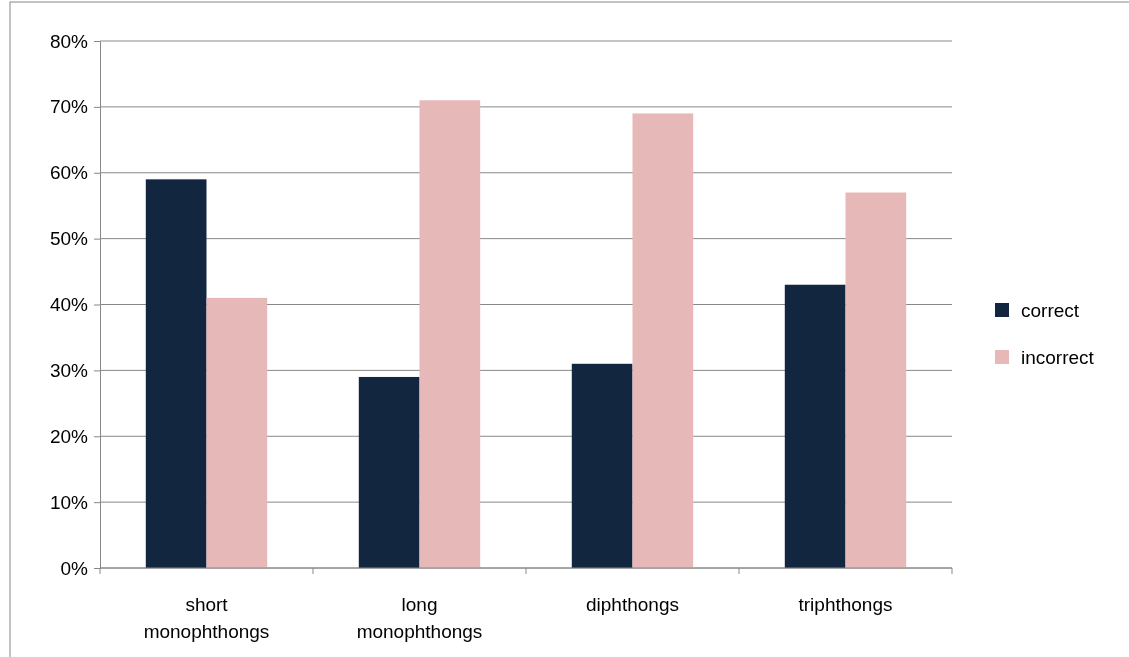  Describe the element at coordinates (632, 604) in the screenshot. I see `x-tick-label: diphthongs` at that location.